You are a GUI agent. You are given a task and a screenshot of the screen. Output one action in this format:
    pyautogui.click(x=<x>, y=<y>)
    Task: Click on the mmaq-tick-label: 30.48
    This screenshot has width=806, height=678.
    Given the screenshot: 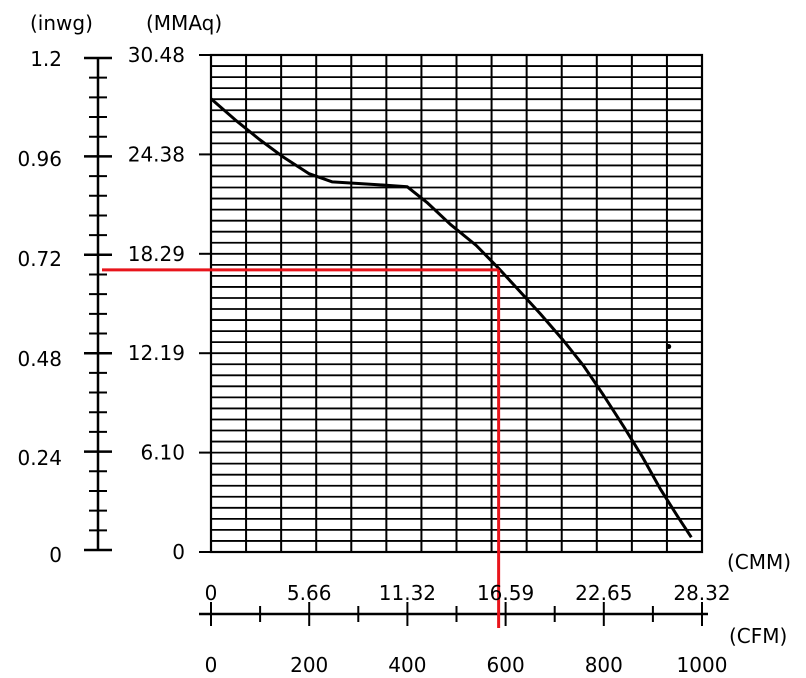 What is the action you would take?
    pyautogui.click(x=156, y=55)
    